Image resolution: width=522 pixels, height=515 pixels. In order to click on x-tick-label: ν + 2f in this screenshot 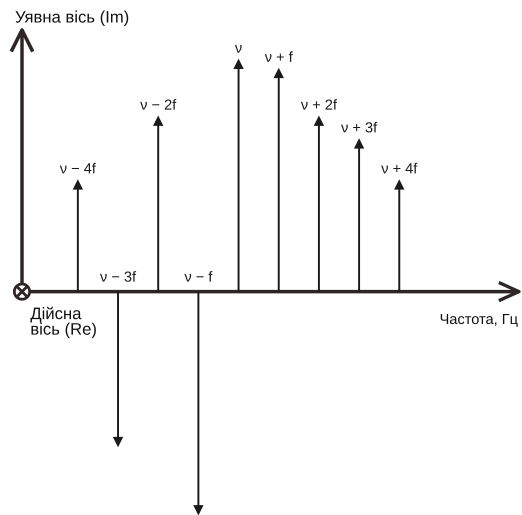, I will do `click(318, 104)`.